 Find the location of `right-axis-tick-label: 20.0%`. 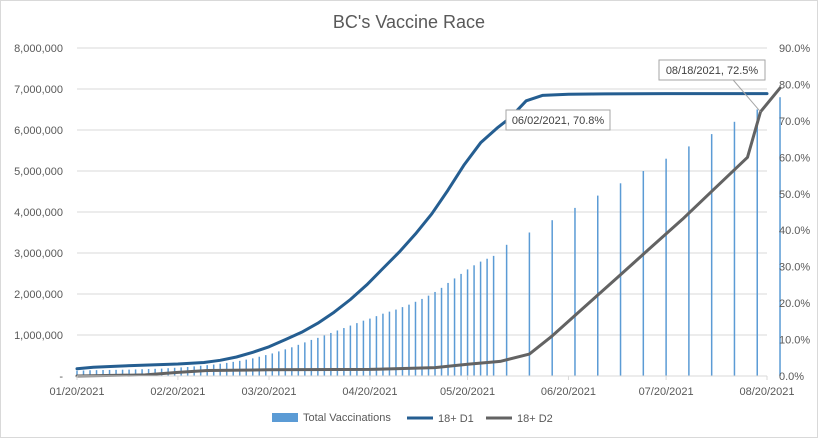

right-axis-tick-label: 20.0% is located at coordinates (794, 304).